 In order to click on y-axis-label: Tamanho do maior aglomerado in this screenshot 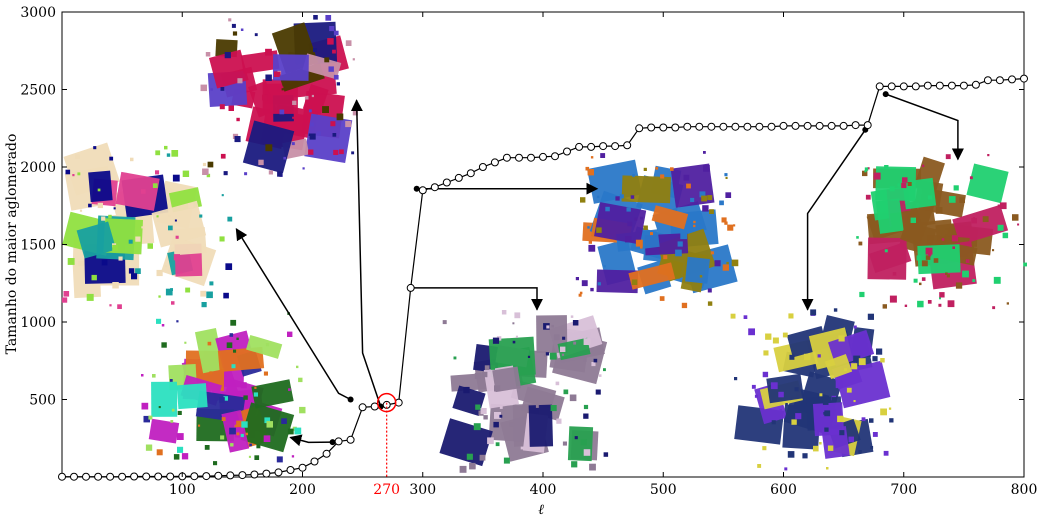, I will do `click(12, 244)`.